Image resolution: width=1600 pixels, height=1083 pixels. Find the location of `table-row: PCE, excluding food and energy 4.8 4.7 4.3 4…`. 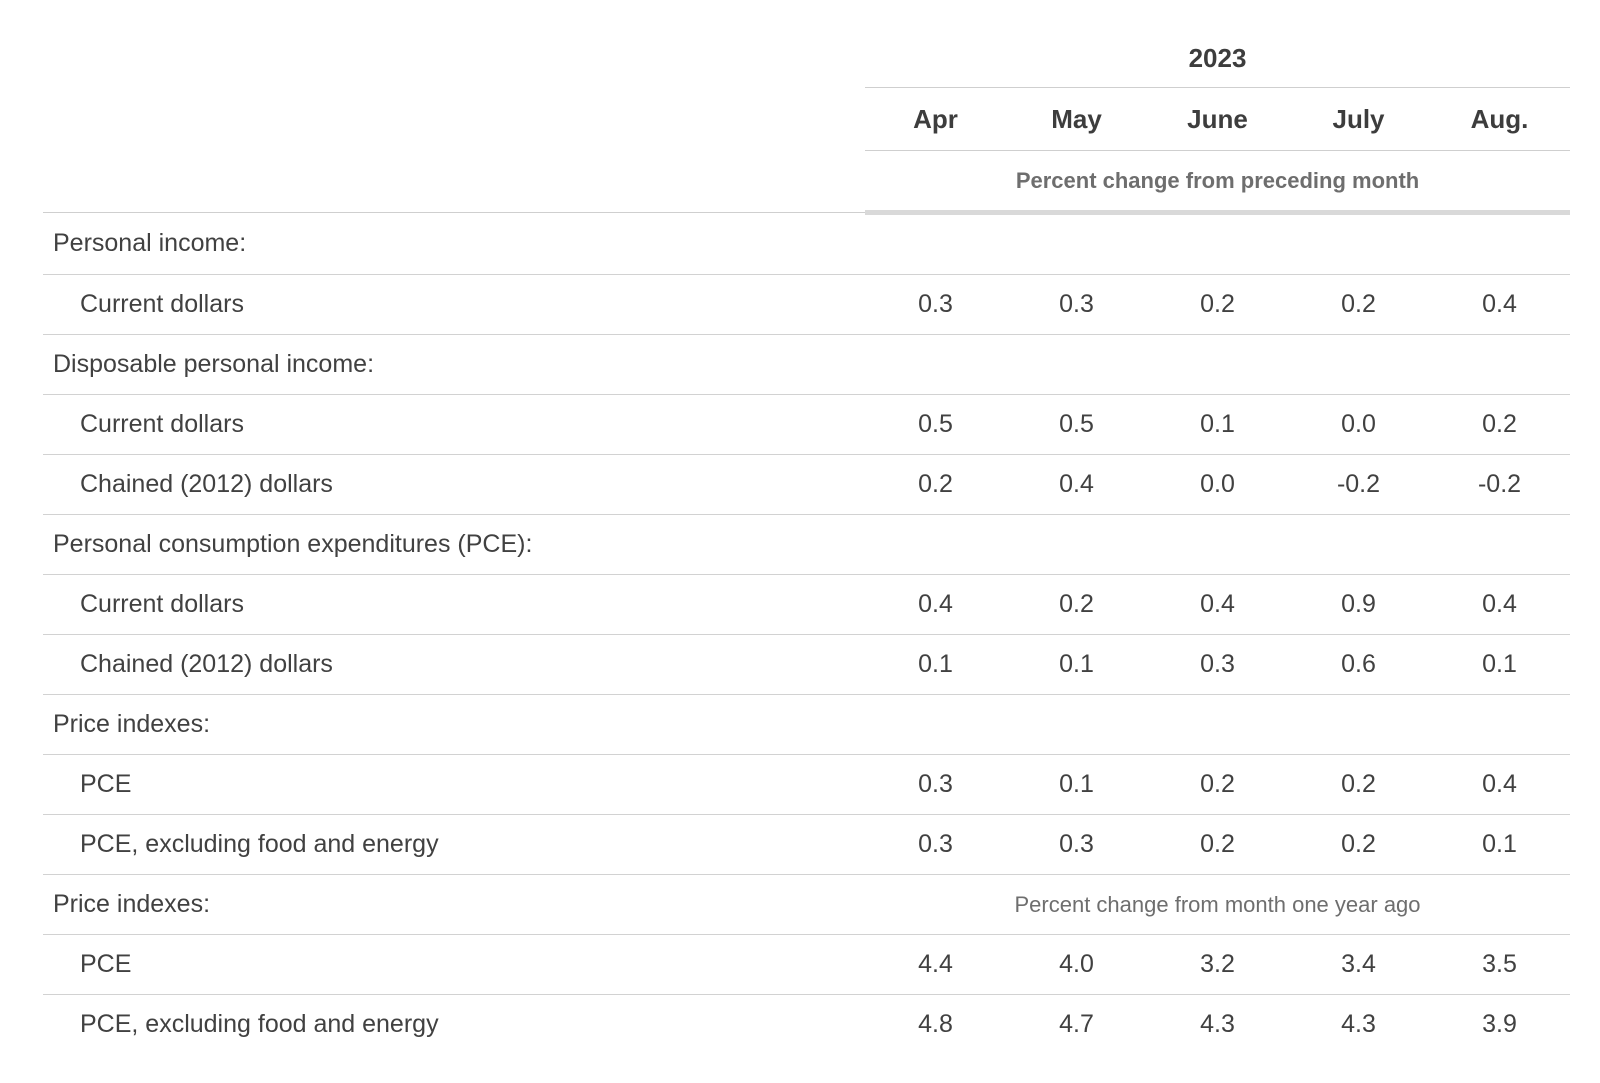

table-row: PCE, excluding food and energy 4.8 4.7 4.3 4… is located at coordinates (807, 1024).